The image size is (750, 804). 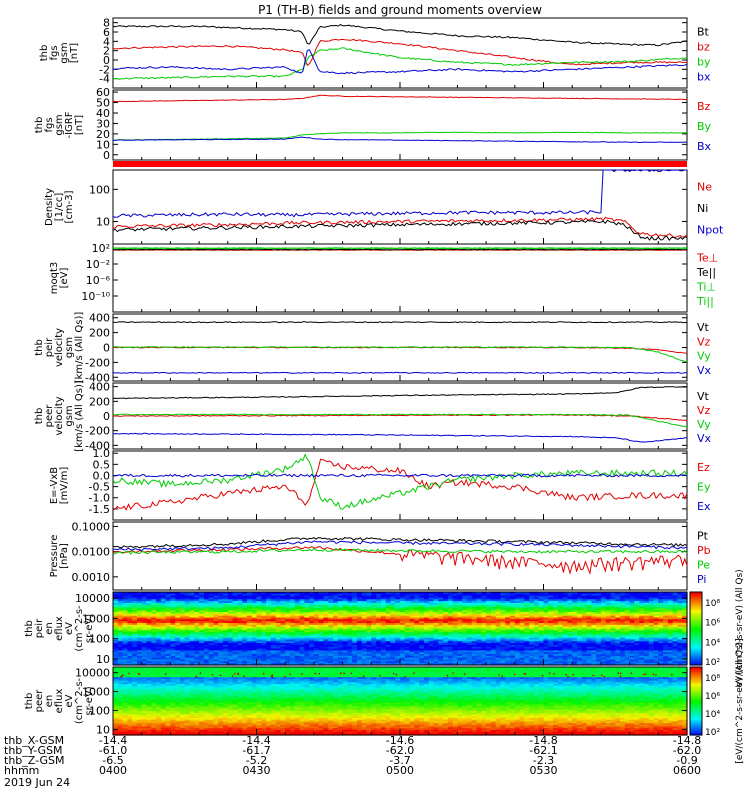 I want to click on panel-7: 1.00.50.0-0.5-1.0-1.5E=-VxB[mV/m], so click(x=368, y=483).